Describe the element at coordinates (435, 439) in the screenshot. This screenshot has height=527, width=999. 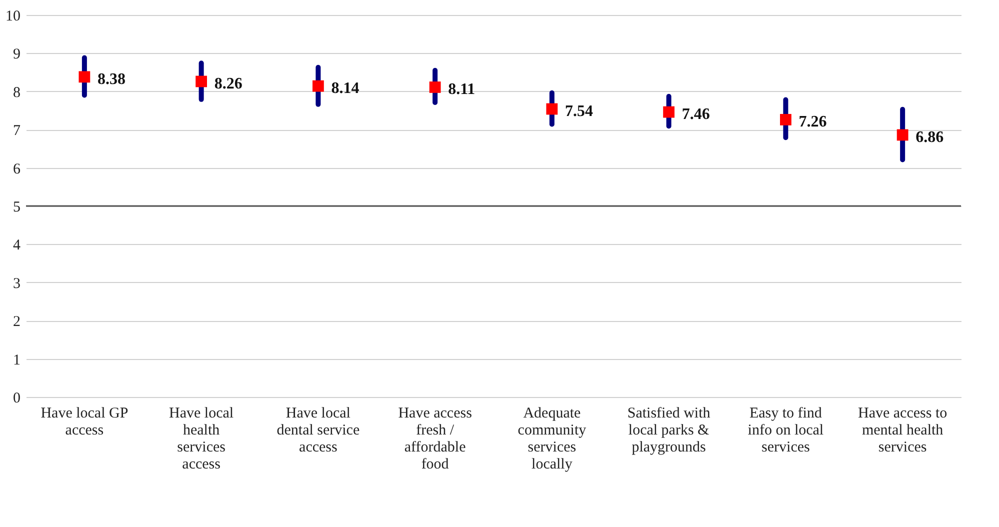
I see `x-tick-label: Have access fresh / affordable food` at that location.